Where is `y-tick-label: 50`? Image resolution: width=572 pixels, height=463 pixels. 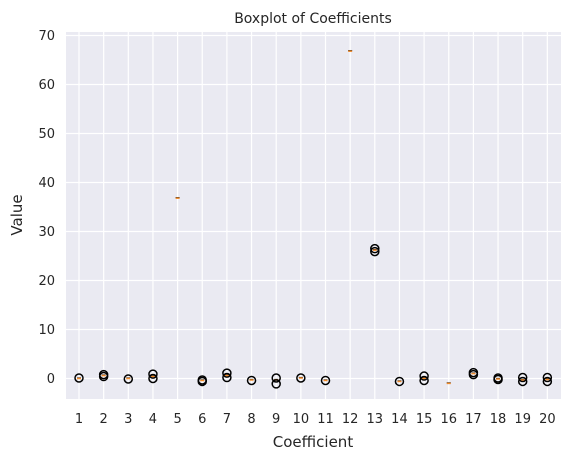 y-tick-label: 50 is located at coordinates (46, 134).